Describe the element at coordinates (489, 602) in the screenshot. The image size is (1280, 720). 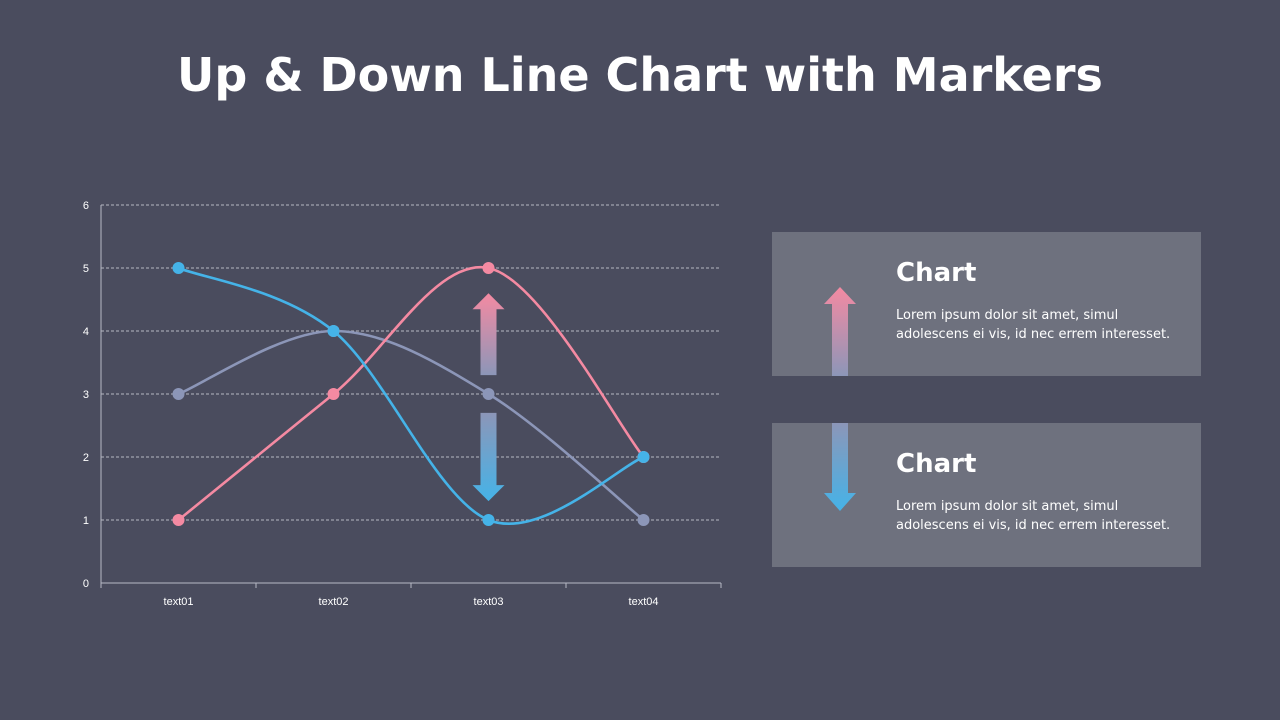
I see `x-tick-label: text03` at that location.